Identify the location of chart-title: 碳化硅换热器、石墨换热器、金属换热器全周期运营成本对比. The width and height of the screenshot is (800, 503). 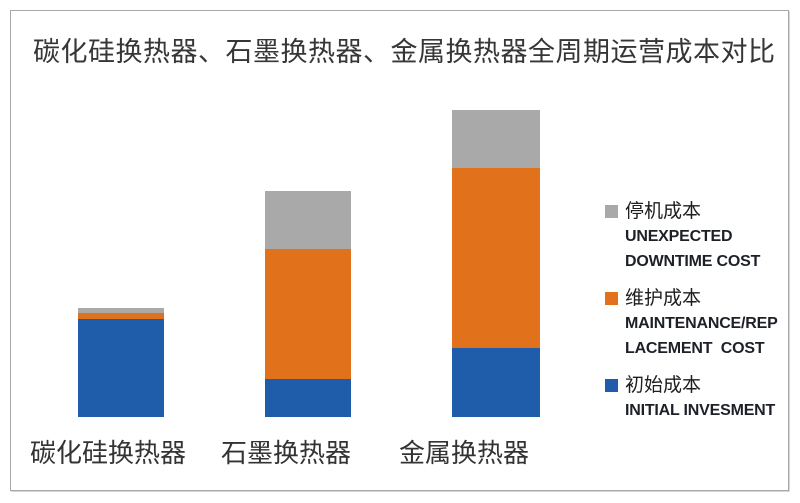
(404, 52).